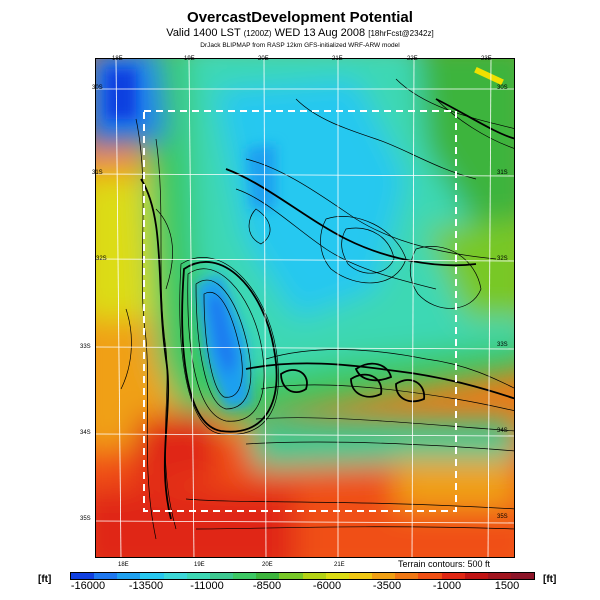  Describe the element at coordinates (189, 59) in the screenshot. I see `lon-label-top: 19E` at that location.